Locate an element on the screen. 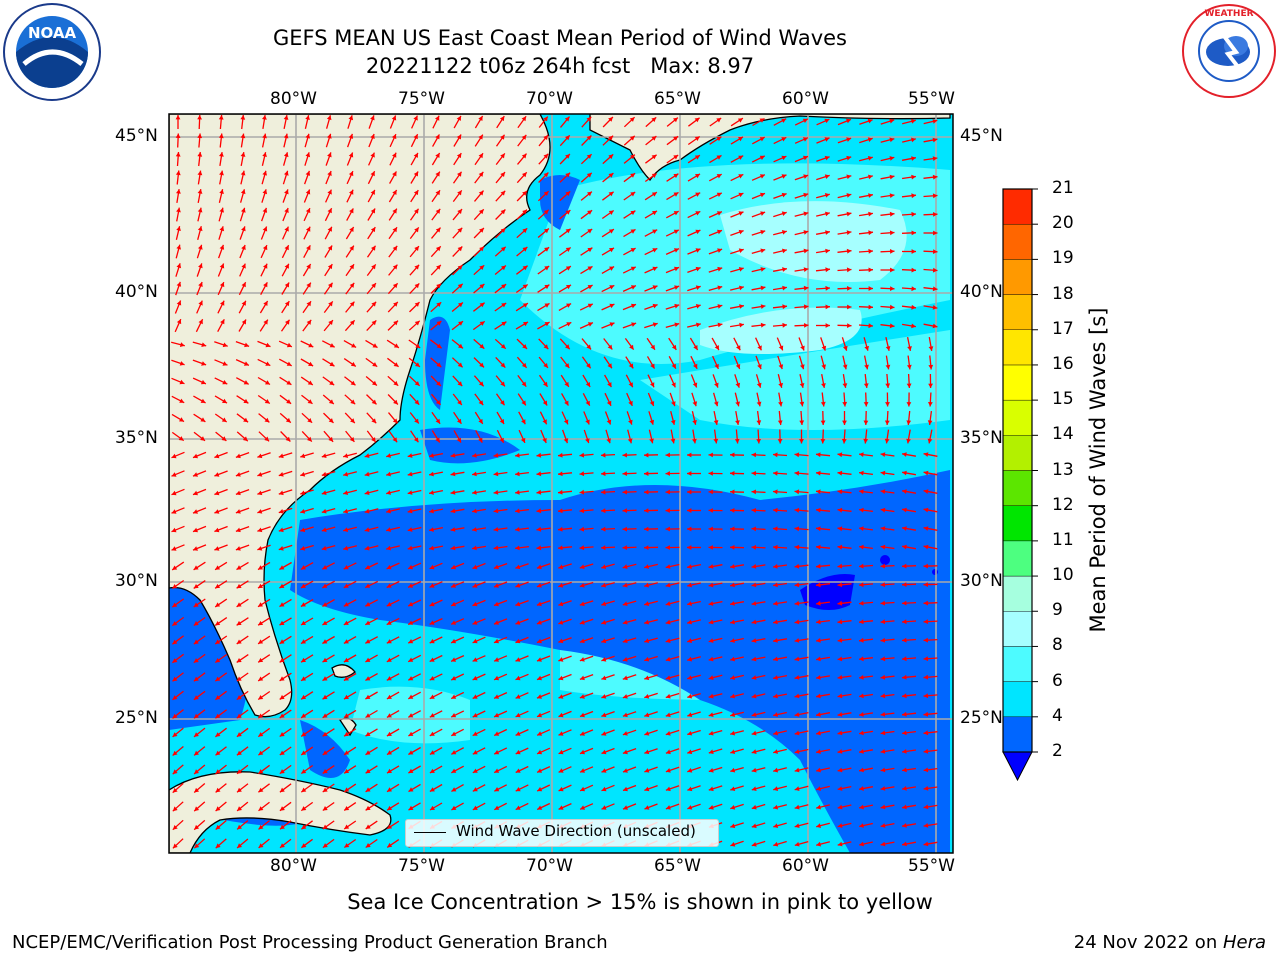 Image resolution: width=1280 pixels, height=960 pixels. colorbar-tick-label: 9 is located at coordinates (1057, 610).